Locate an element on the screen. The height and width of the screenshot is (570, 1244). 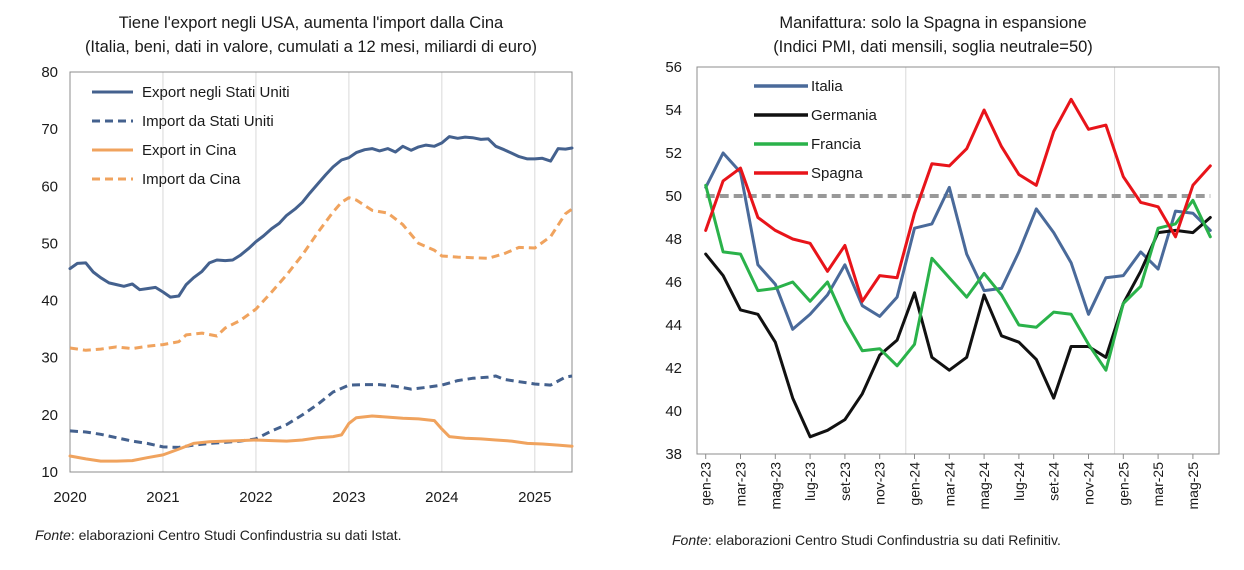
x-tick-label: 2024 is located at coordinates (441, 497).